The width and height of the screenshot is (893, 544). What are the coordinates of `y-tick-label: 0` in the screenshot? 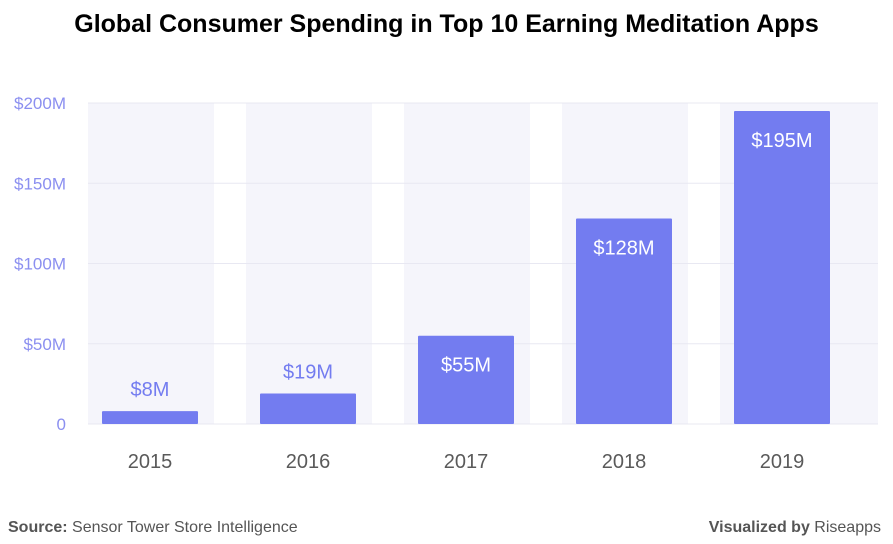 It's located at (61, 424).